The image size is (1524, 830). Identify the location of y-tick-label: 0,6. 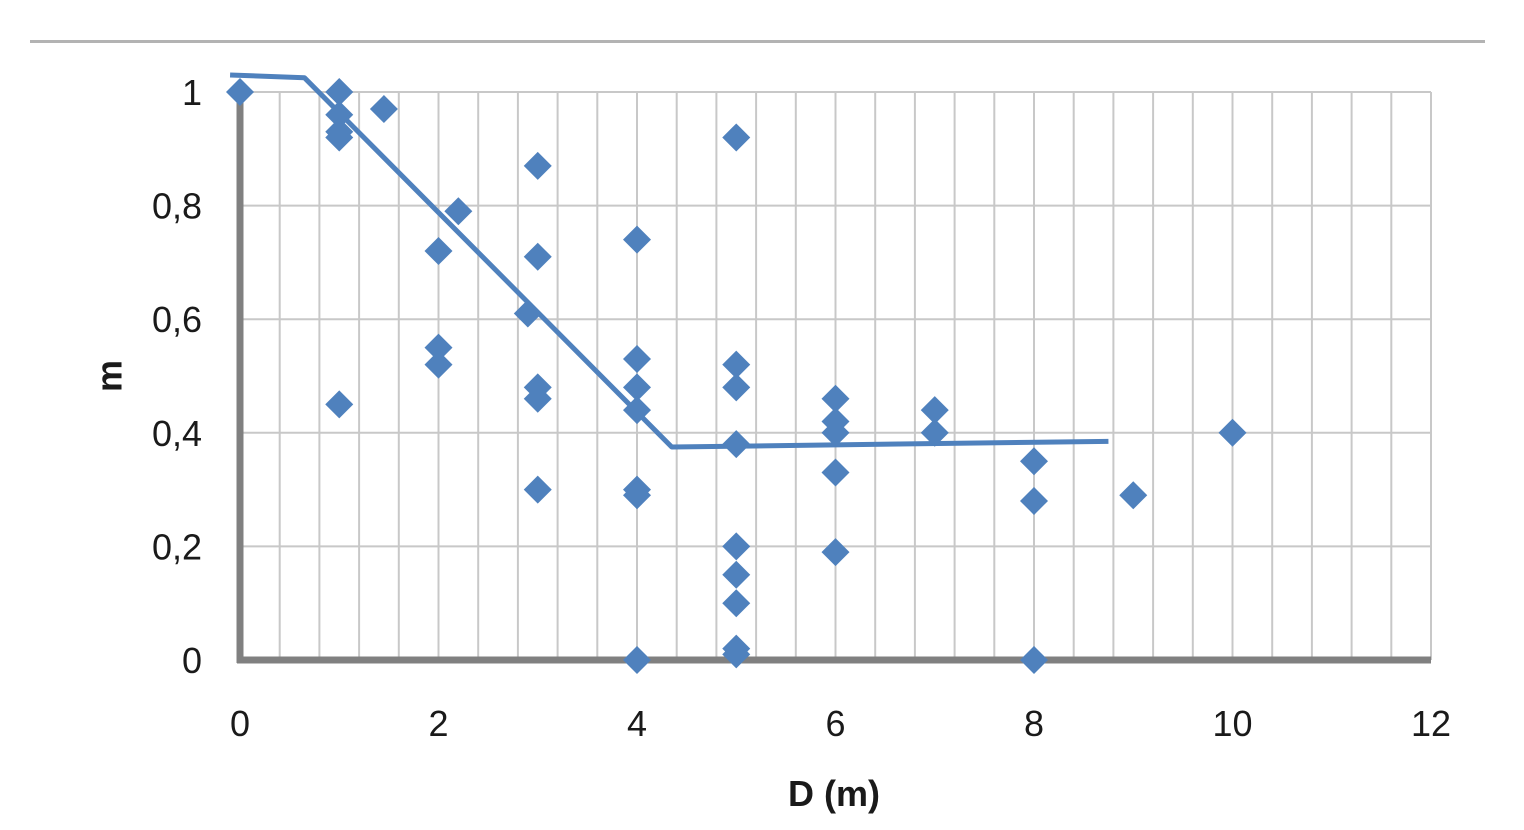
(177, 319).